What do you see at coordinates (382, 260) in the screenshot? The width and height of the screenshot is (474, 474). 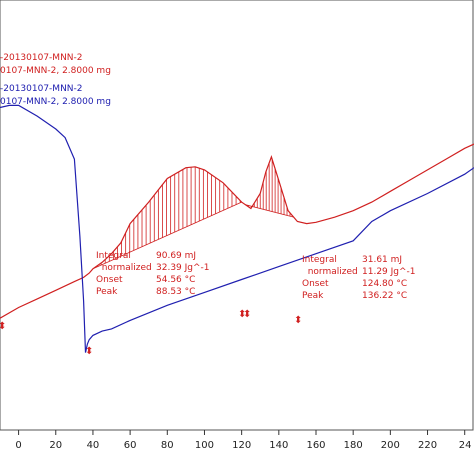 I see `annotation-2-value-1: 31.61 mJ` at bounding box center [382, 260].